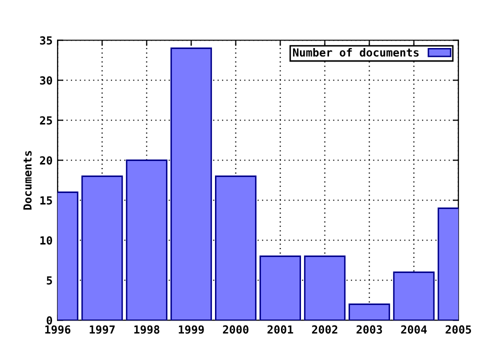 Image resolution: width=480 pixels, height=350 pixels. I want to click on x-tick-label: 2001, so click(281, 329).